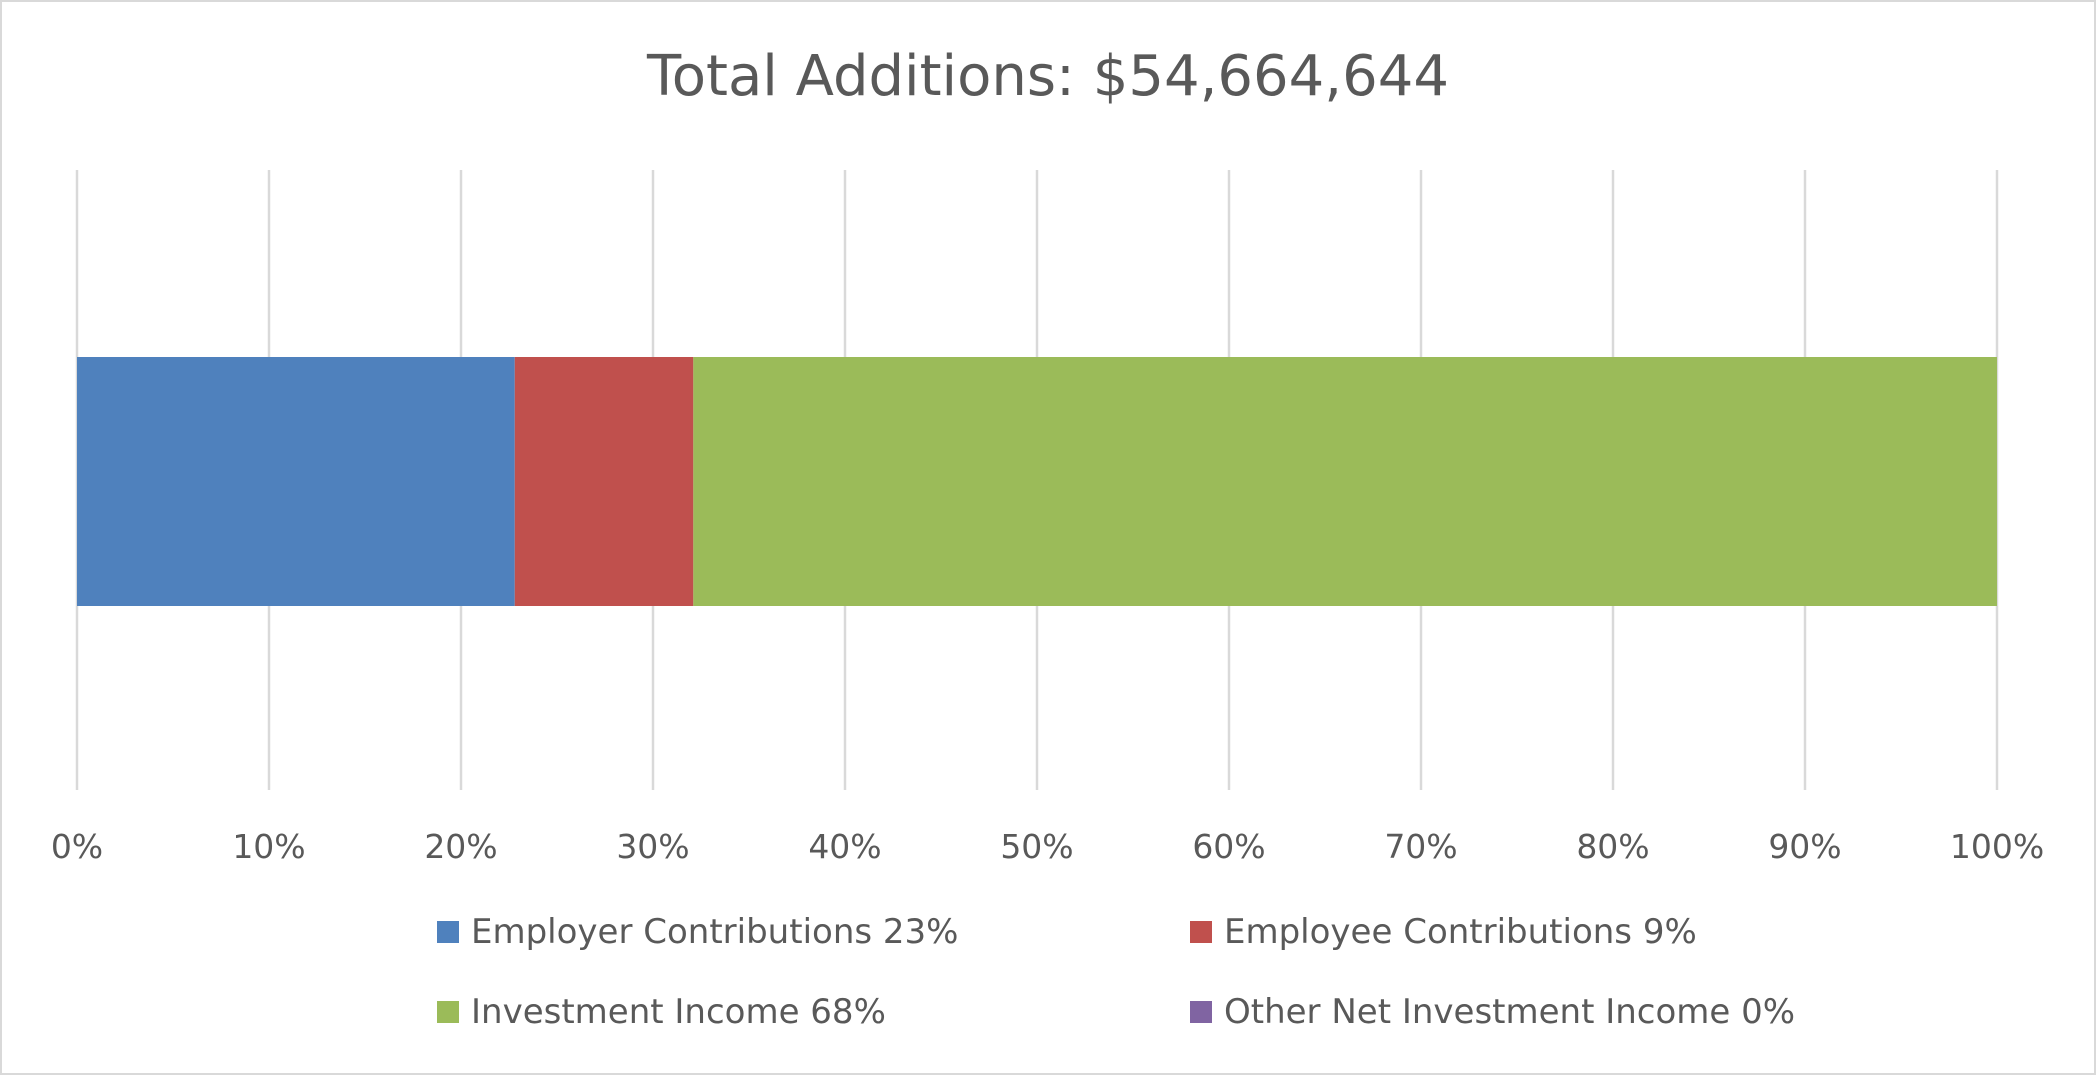 The image size is (2096, 1075). What do you see at coordinates (1804, 846) in the screenshot?
I see `x-tick-label-9: 90%` at bounding box center [1804, 846].